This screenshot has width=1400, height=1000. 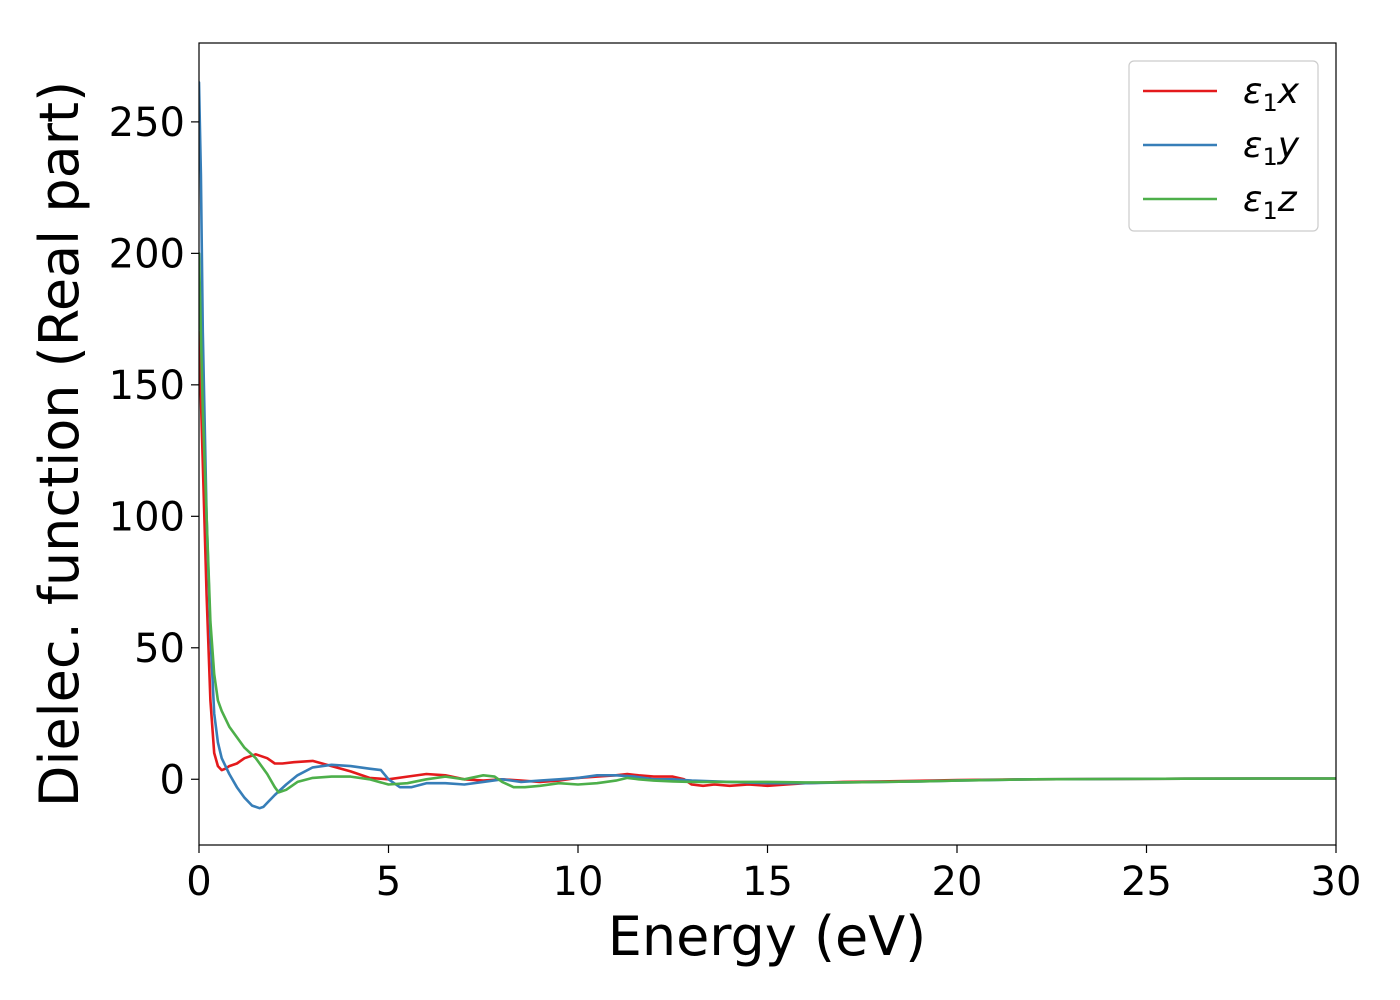 What do you see at coordinates (1288, 91) in the screenshot?
I see `legend-variable: x` at bounding box center [1288, 91].